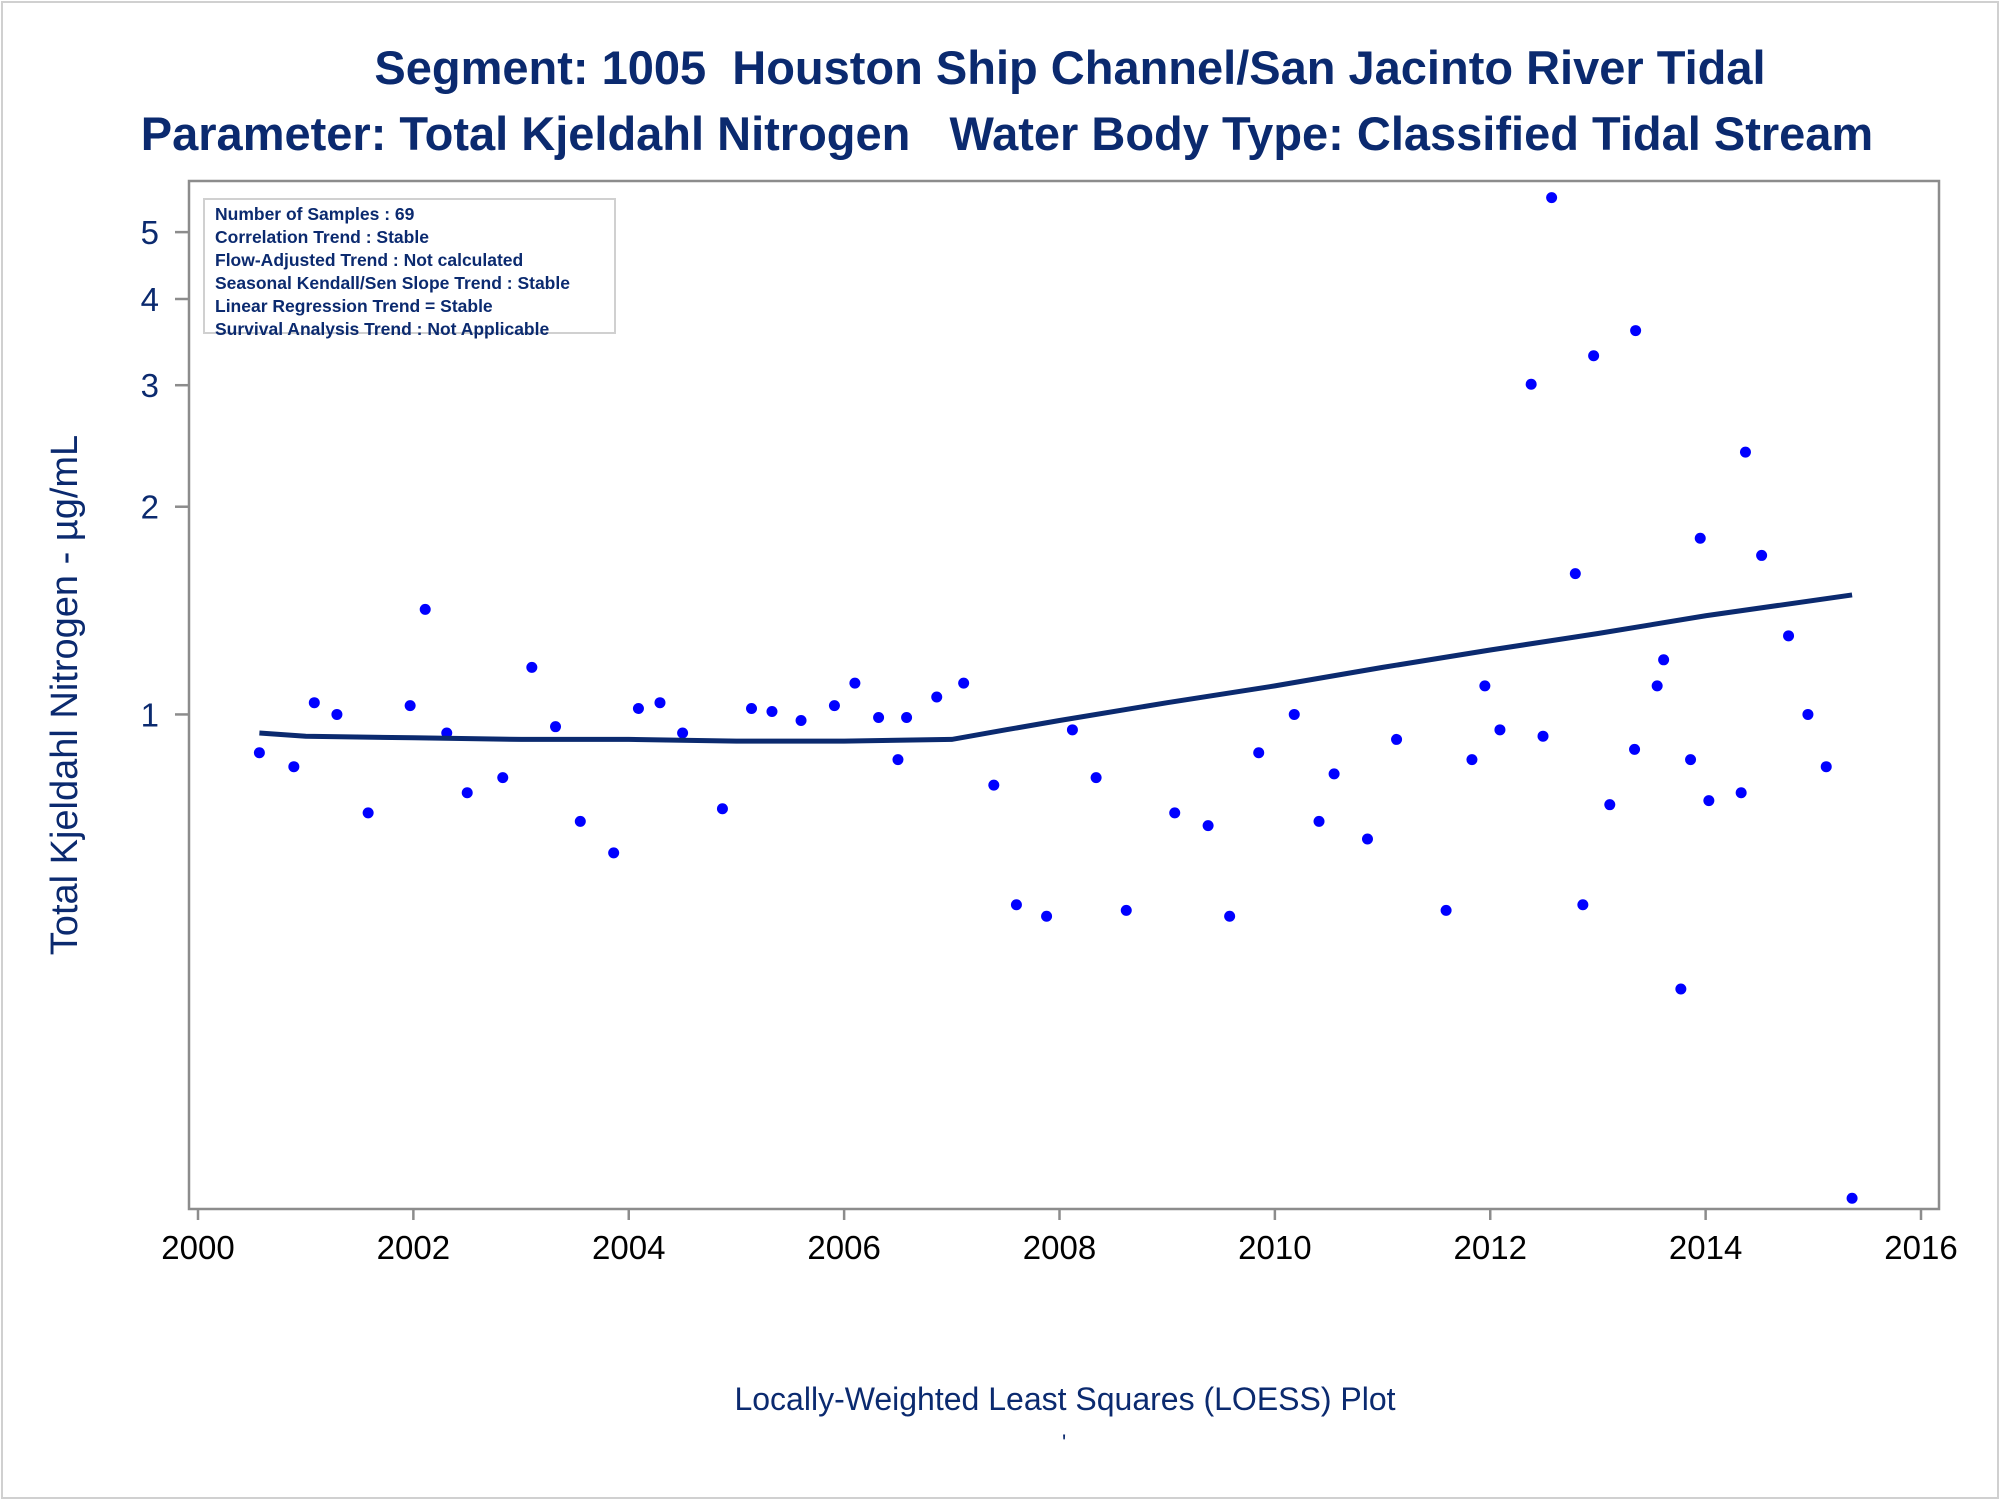  Describe the element at coordinates (322, 237) in the screenshot. I see `summary-line: Correlation Trend : Stable` at that location.